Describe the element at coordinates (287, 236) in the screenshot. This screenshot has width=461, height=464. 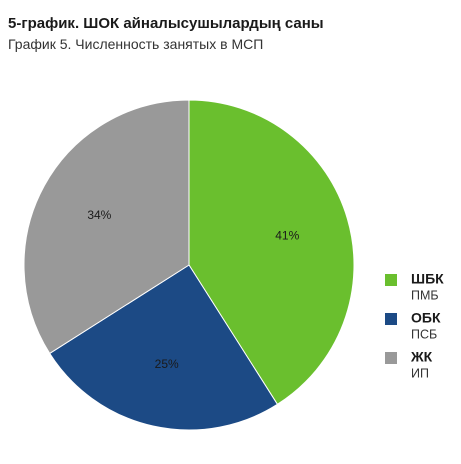
I see `slice-label: 41%` at that location.